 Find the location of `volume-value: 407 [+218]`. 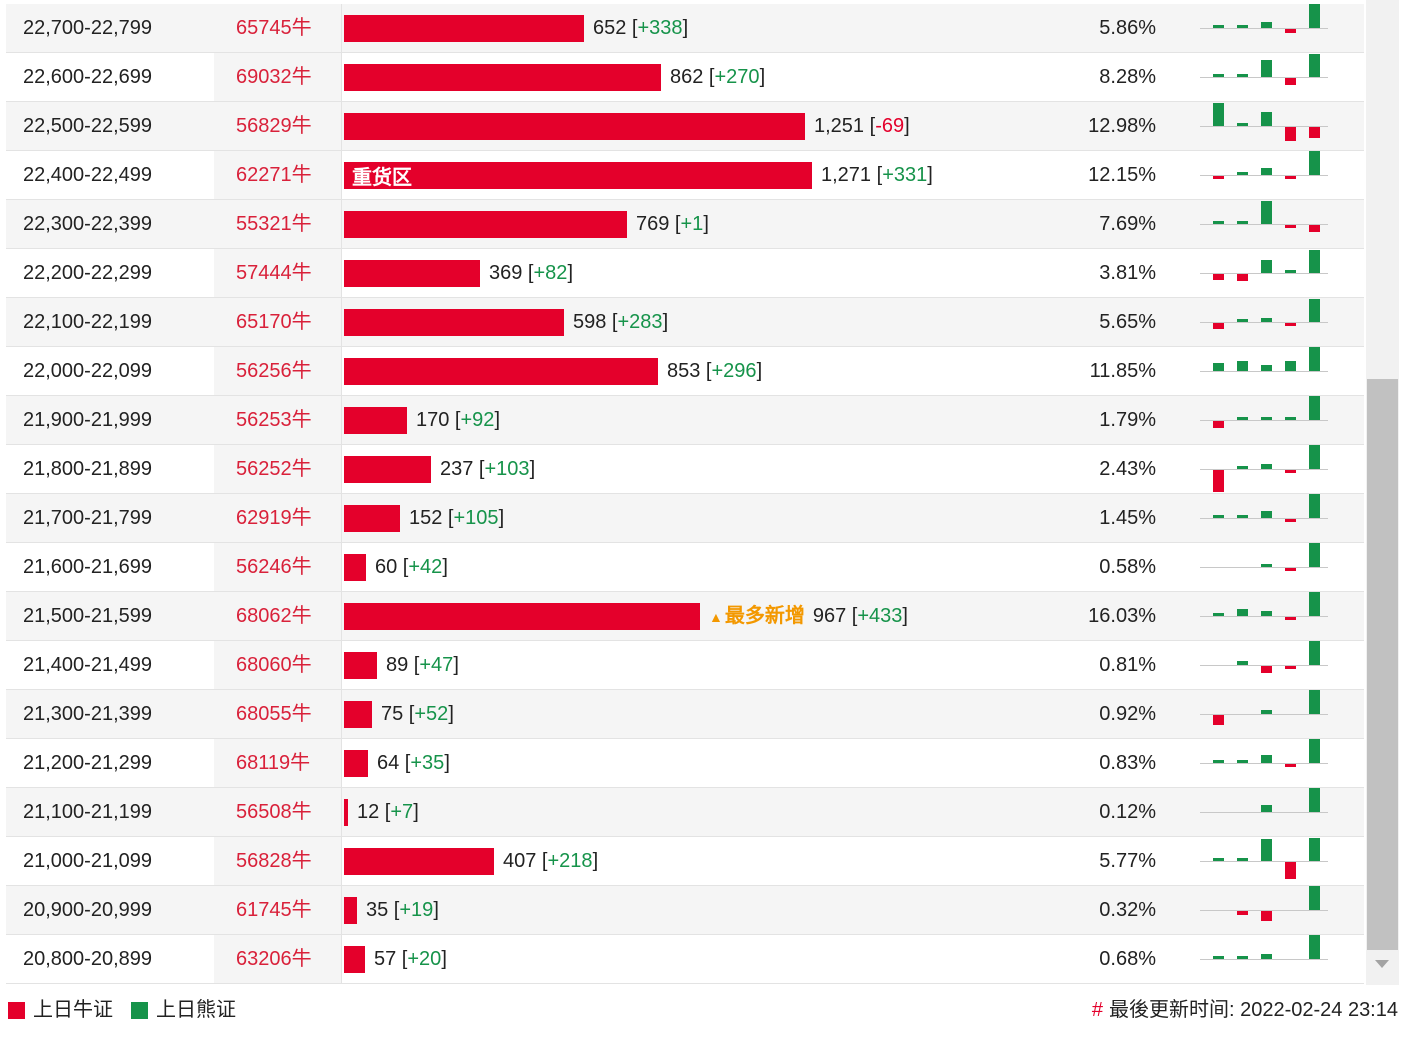

volume-value: 407 [+218] is located at coordinates (551, 861).